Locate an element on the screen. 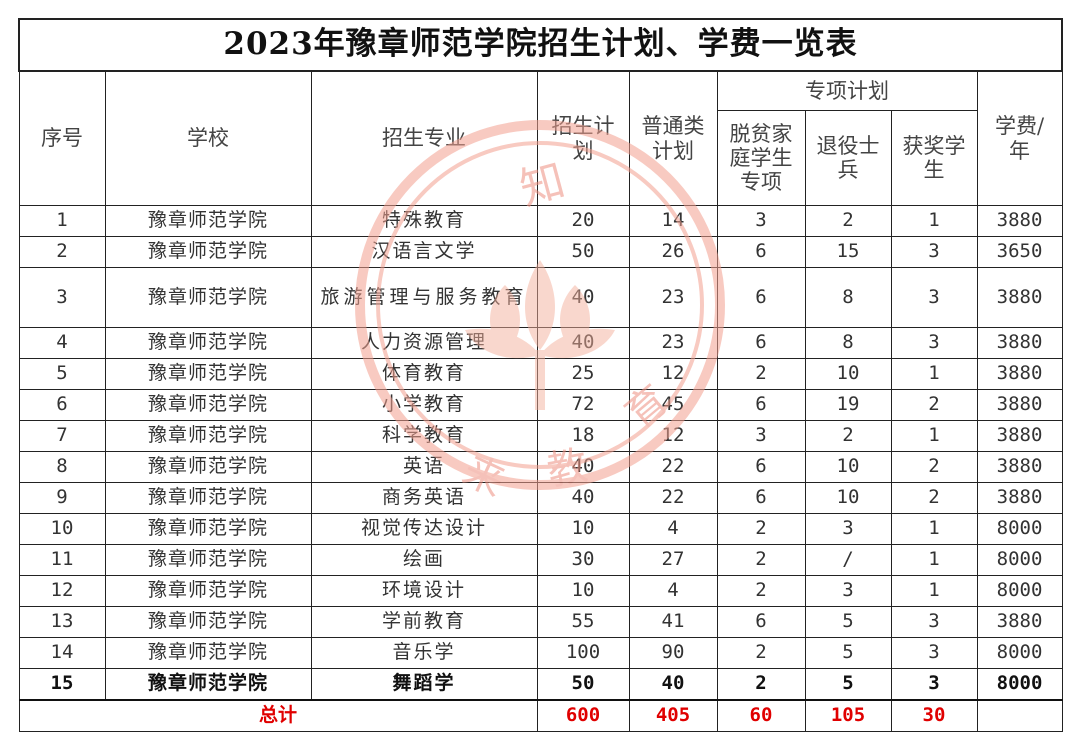 This screenshot has height=752, width=1080. cell-major: 舞蹈学 is located at coordinates (424, 684).